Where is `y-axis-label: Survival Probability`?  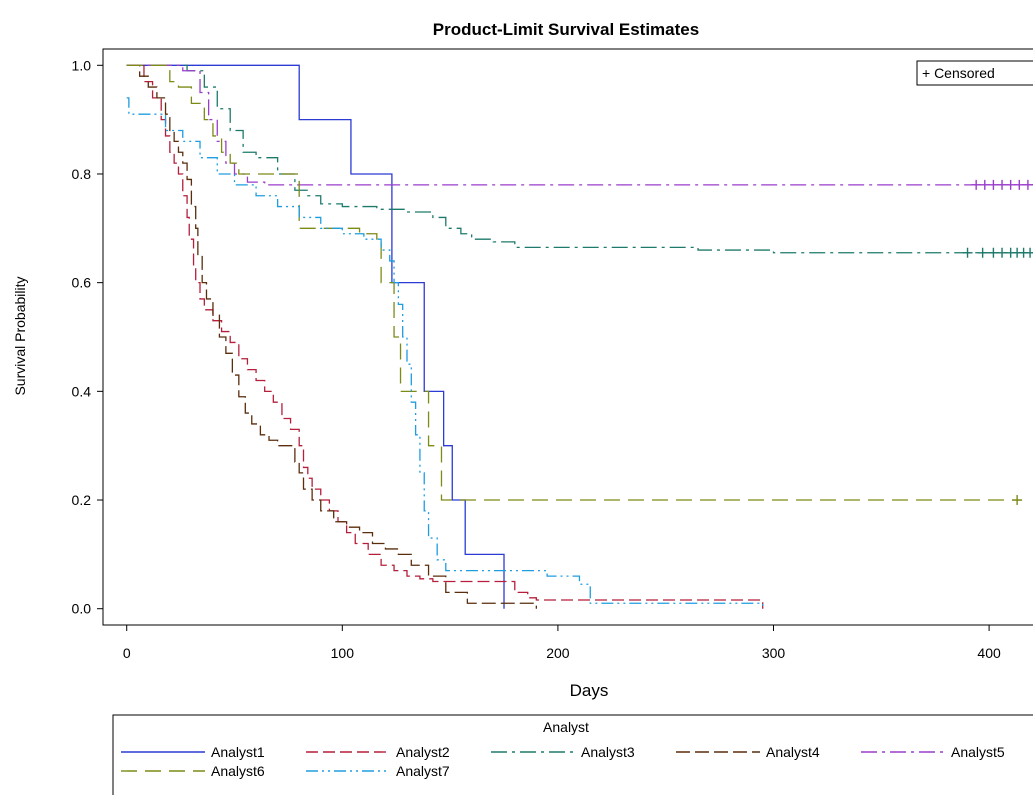 y-axis-label: Survival Probability is located at coordinates (20, 335).